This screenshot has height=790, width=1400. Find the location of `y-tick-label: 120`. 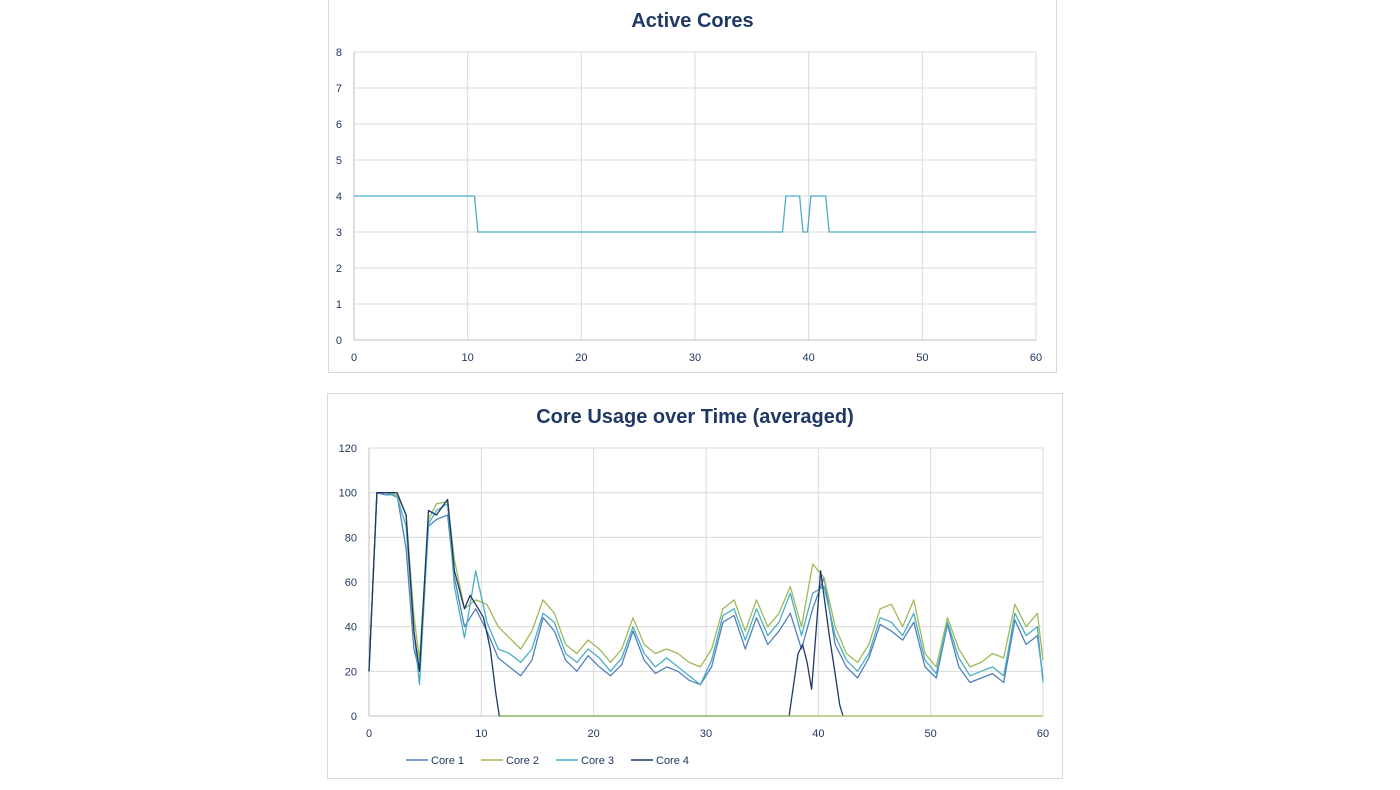

y-tick-label: 120 is located at coordinates (348, 449).